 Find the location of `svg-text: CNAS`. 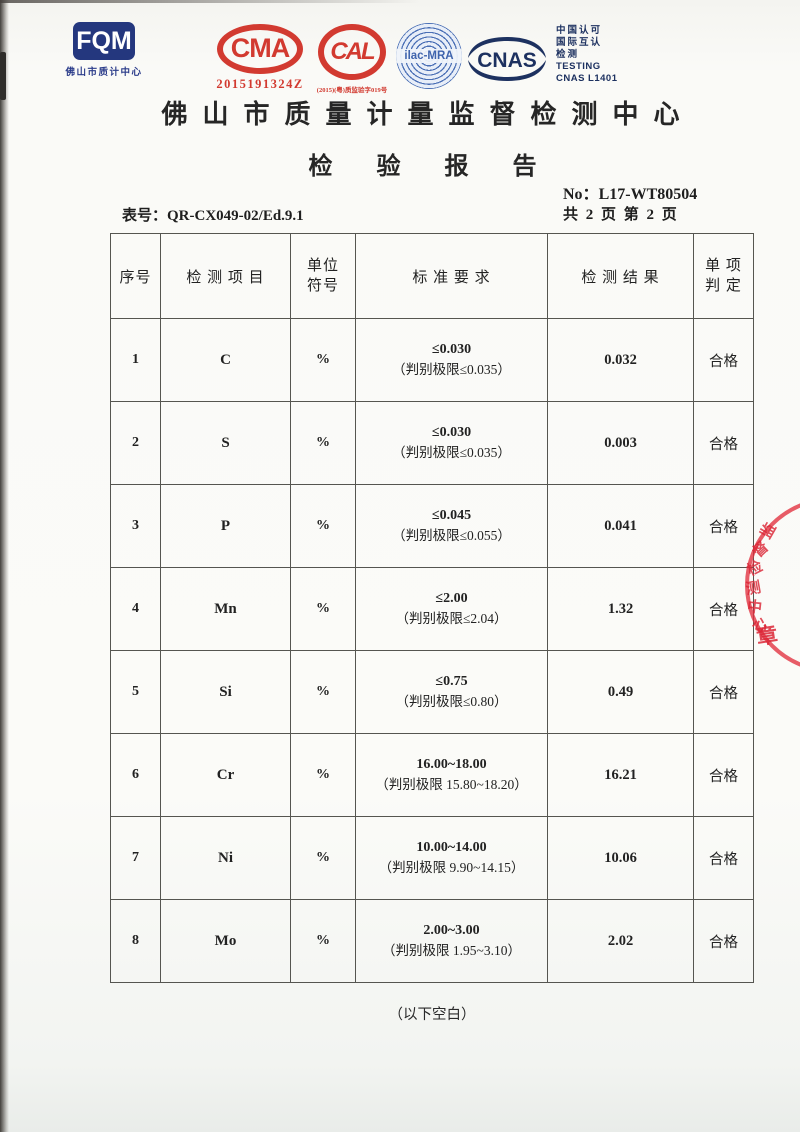

svg-text: CNAS is located at coordinates (507, 60).